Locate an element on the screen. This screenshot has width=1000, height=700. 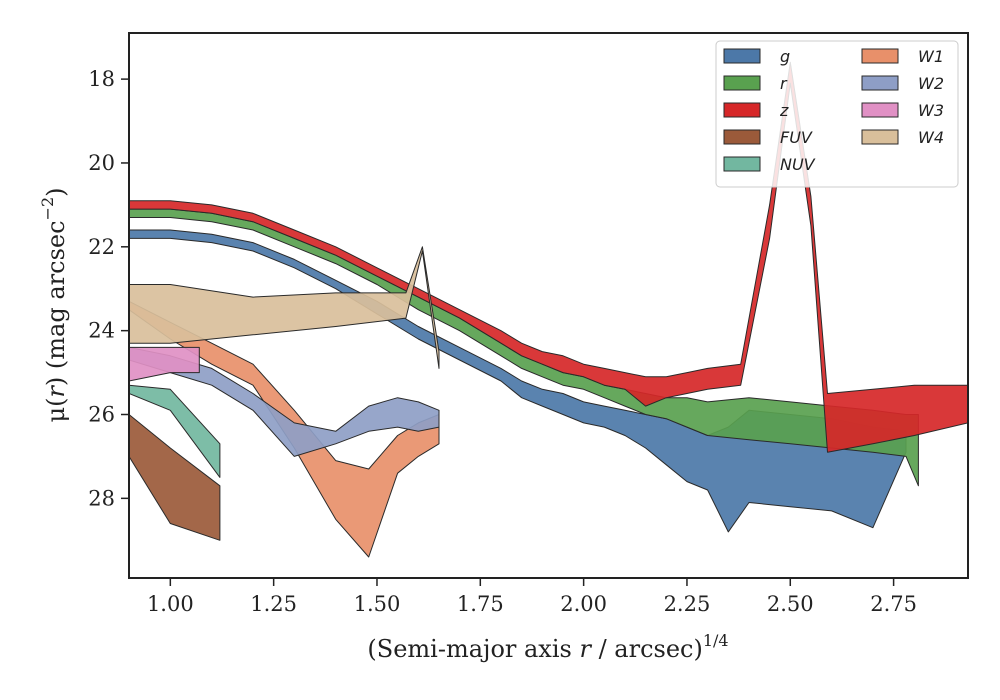
legend-swatch-r is located at coordinates (742, 83).